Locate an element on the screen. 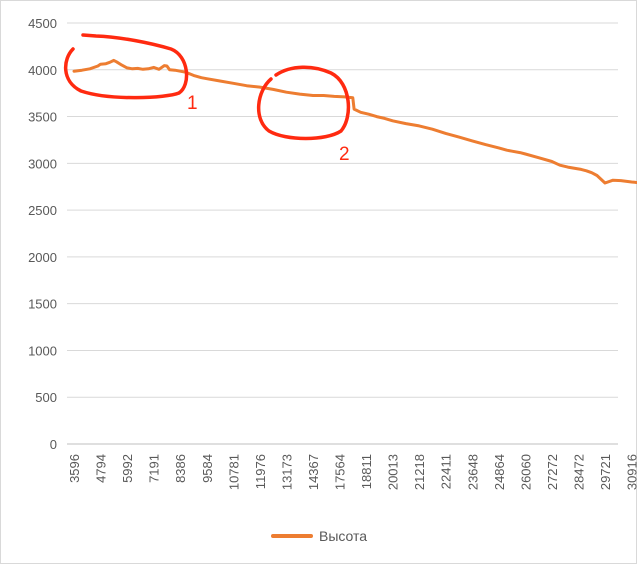 This screenshot has width=637, height=565. x-tick-label: 13173 is located at coordinates (286, 472).